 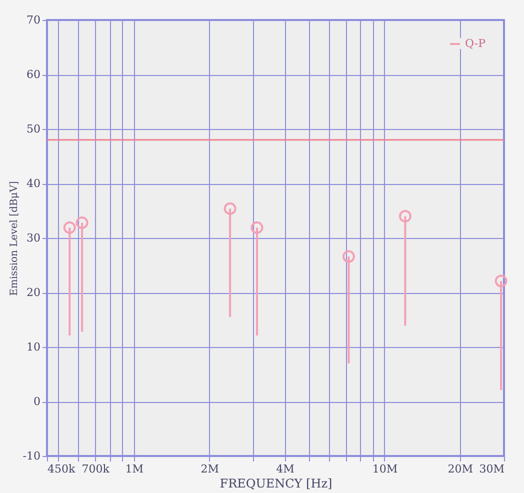 What do you see at coordinates (33, 238) in the screenshot?
I see `y-tick-label: 30` at bounding box center [33, 238].